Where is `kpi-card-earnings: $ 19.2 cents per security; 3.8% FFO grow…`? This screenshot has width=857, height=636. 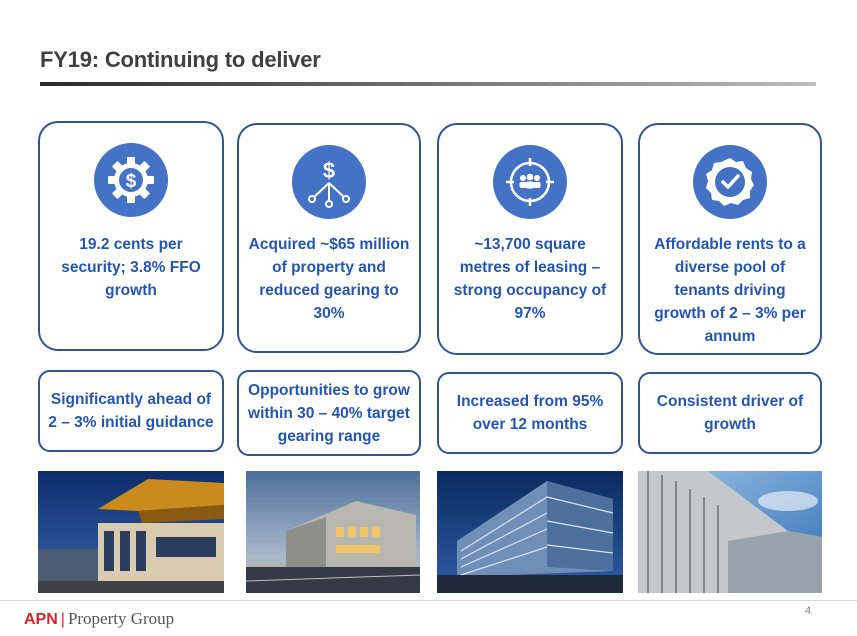 kpi-card-earnings: $ 19.2 cents per security; 3.8% FFO grow… is located at coordinates (131, 236).